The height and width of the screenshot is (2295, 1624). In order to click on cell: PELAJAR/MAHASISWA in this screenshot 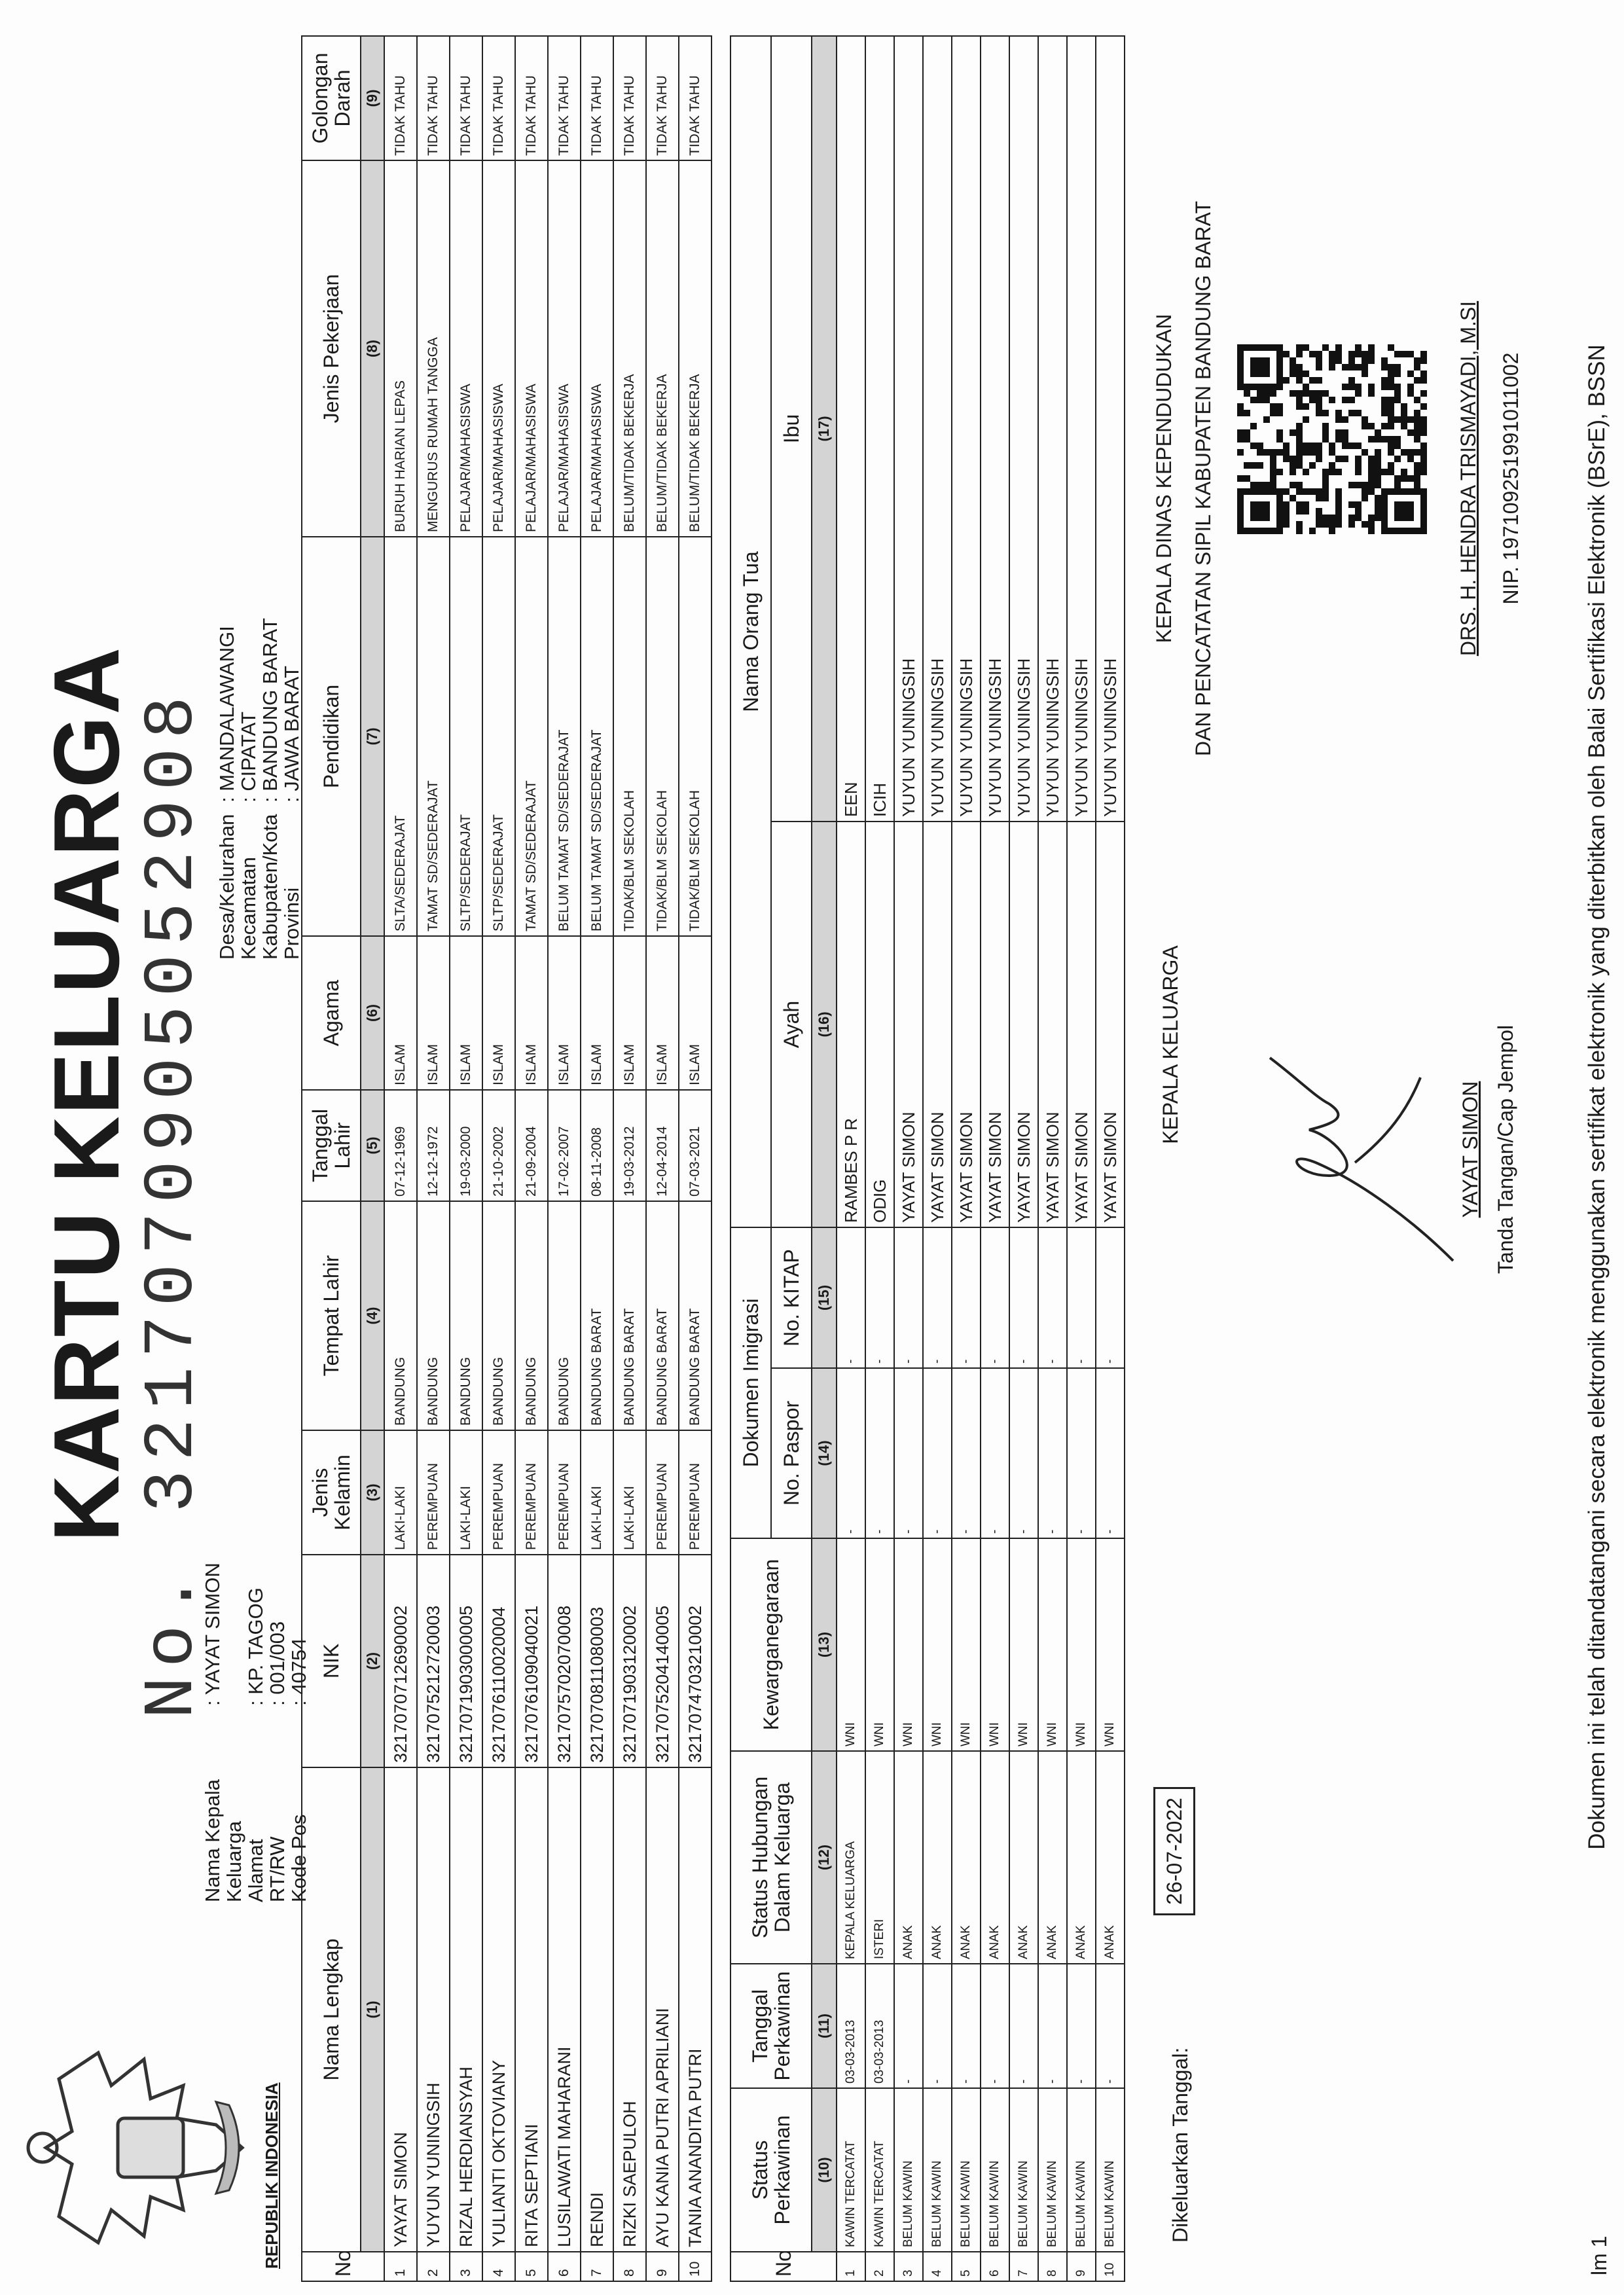, I will do `click(531, 348)`.